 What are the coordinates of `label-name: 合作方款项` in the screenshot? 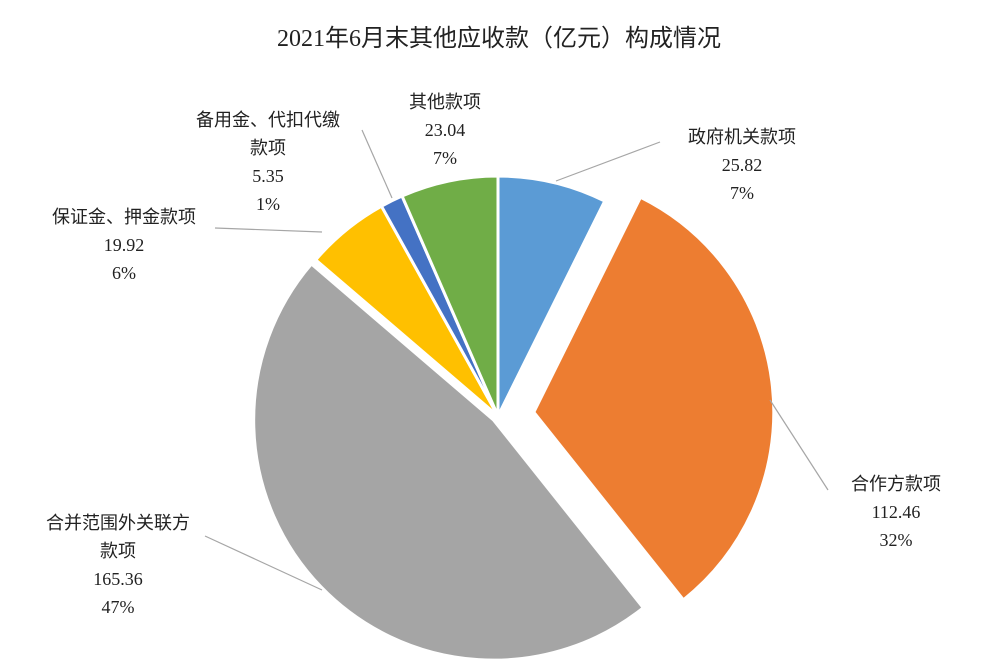 It's located at (896, 484).